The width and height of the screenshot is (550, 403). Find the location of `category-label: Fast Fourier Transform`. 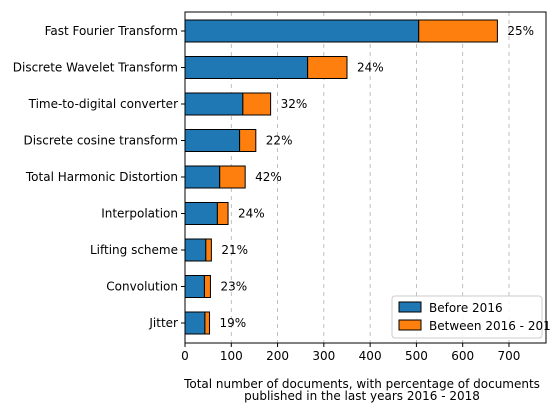

category-label: Fast Fourier Transform is located at coordinates (111, 31).